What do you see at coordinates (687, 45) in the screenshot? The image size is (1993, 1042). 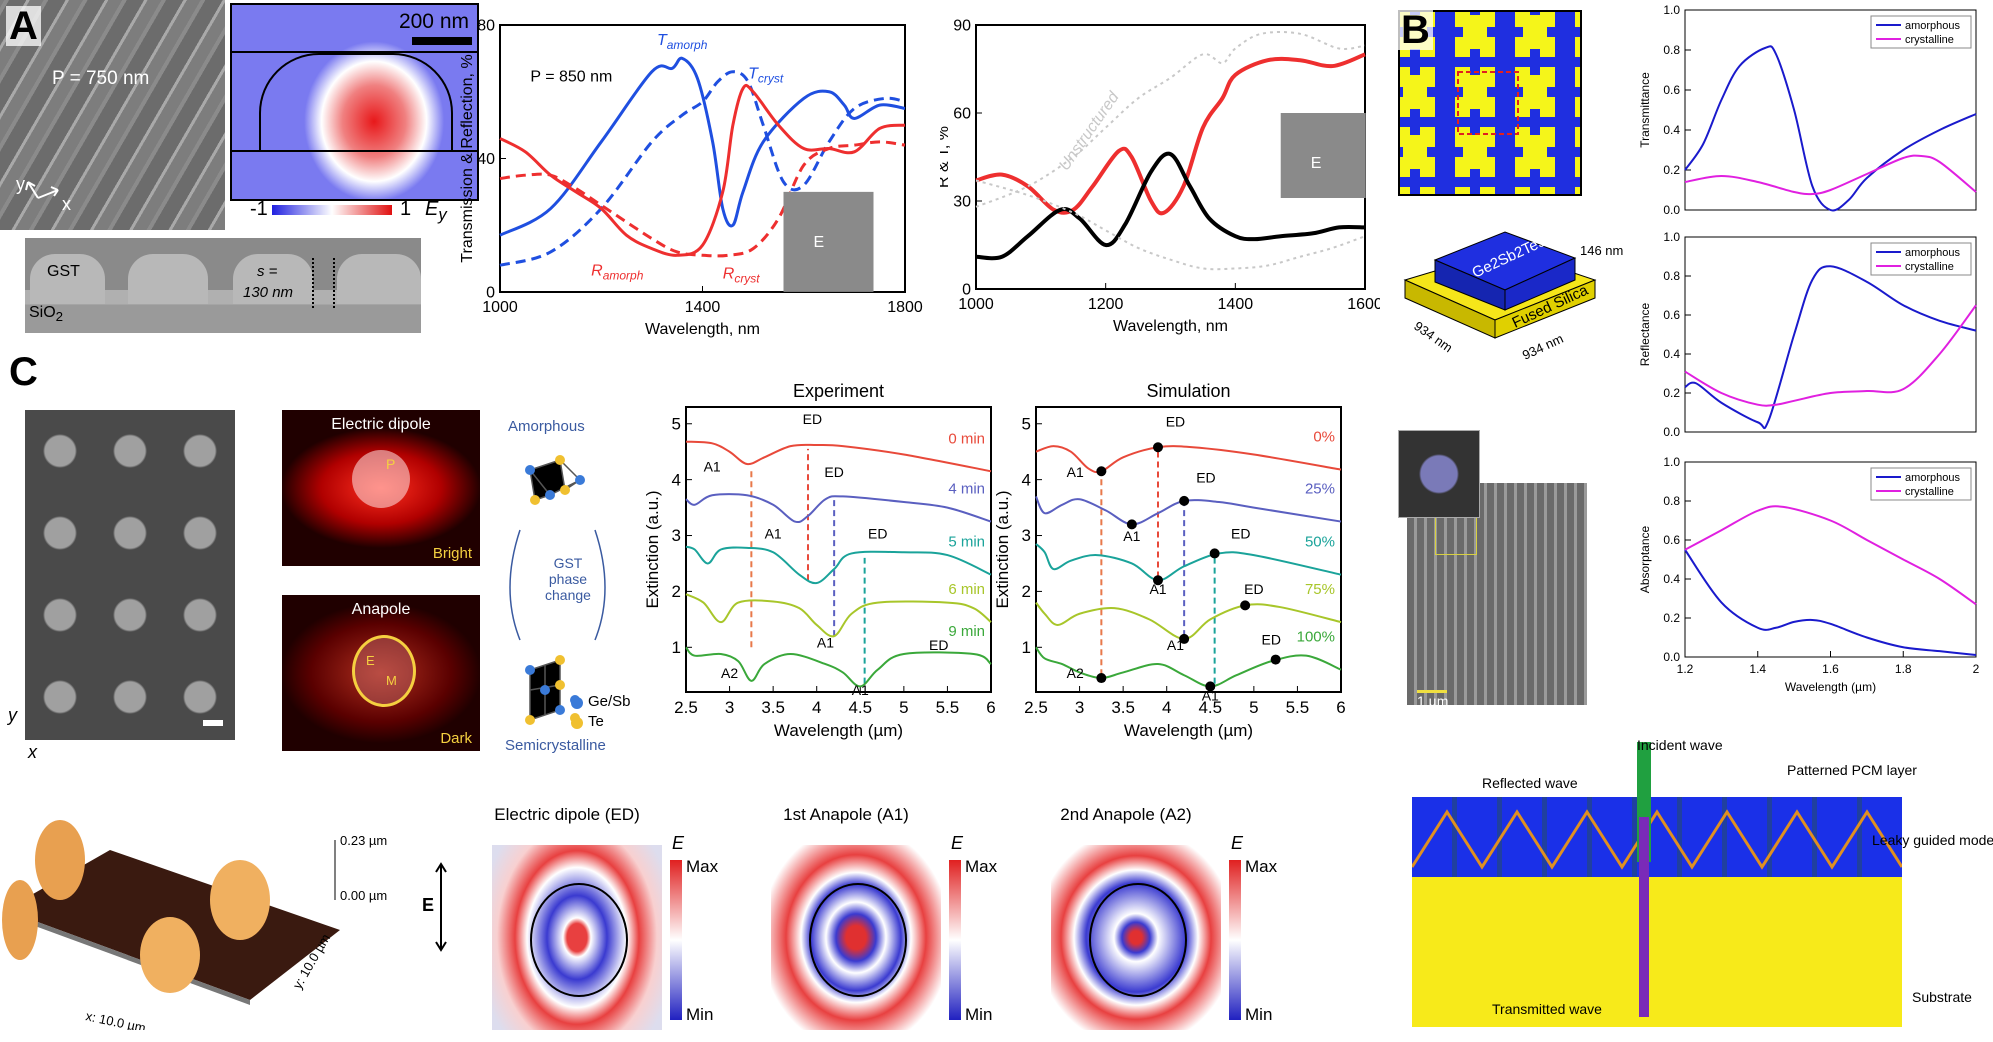 I see `series-label-sub: amorph` at bounding box center [687, 45].